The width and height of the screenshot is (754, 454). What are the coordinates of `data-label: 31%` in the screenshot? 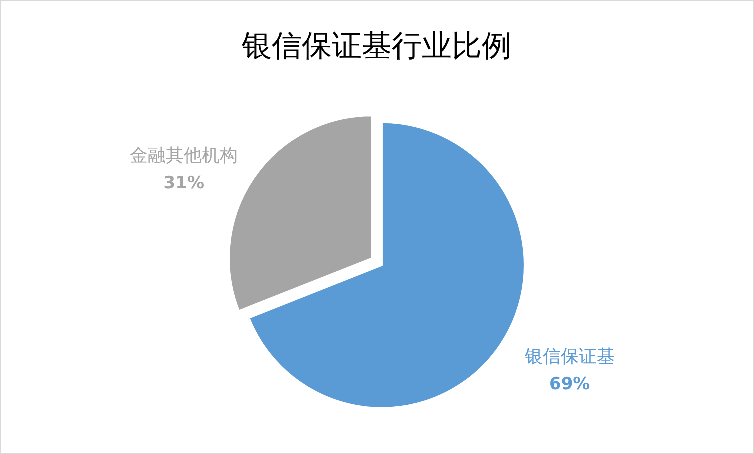 It's located at (184, 184).